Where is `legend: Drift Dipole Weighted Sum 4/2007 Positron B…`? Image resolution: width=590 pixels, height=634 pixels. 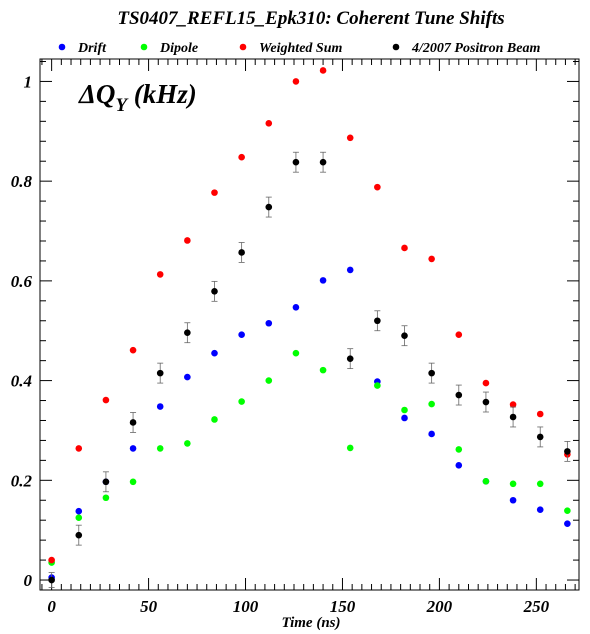
legend: Drift Dipole Weighted Sum 4/2007 Positron B… is located at coordinates (299, 48).